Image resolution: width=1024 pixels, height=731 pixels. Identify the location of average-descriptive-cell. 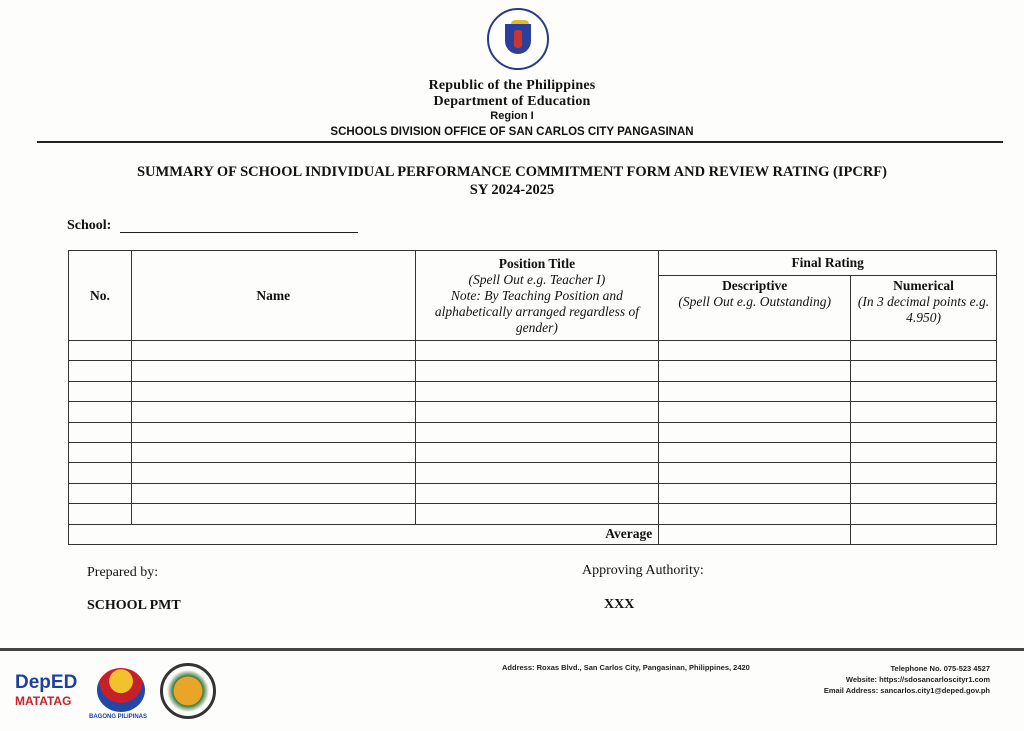
(755, 534).